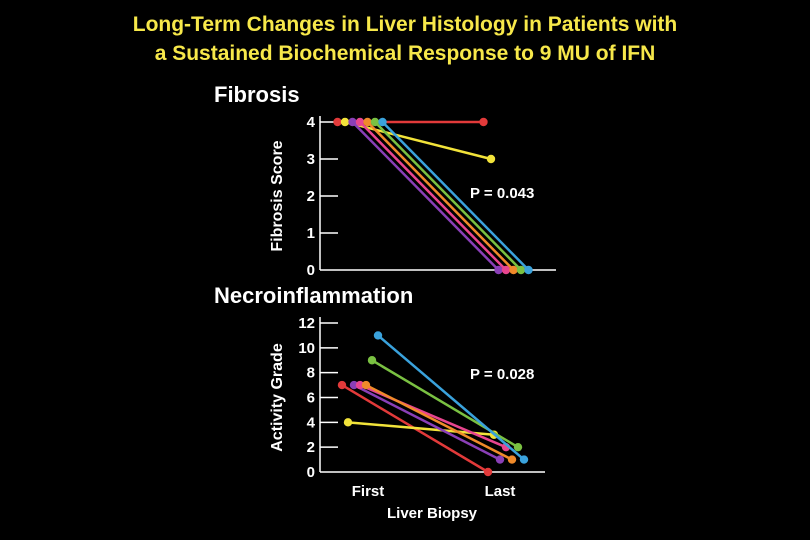 The image size is (810, 540). I want to click on necro-y-axis-title: Activity Grade, so click(277, 397).